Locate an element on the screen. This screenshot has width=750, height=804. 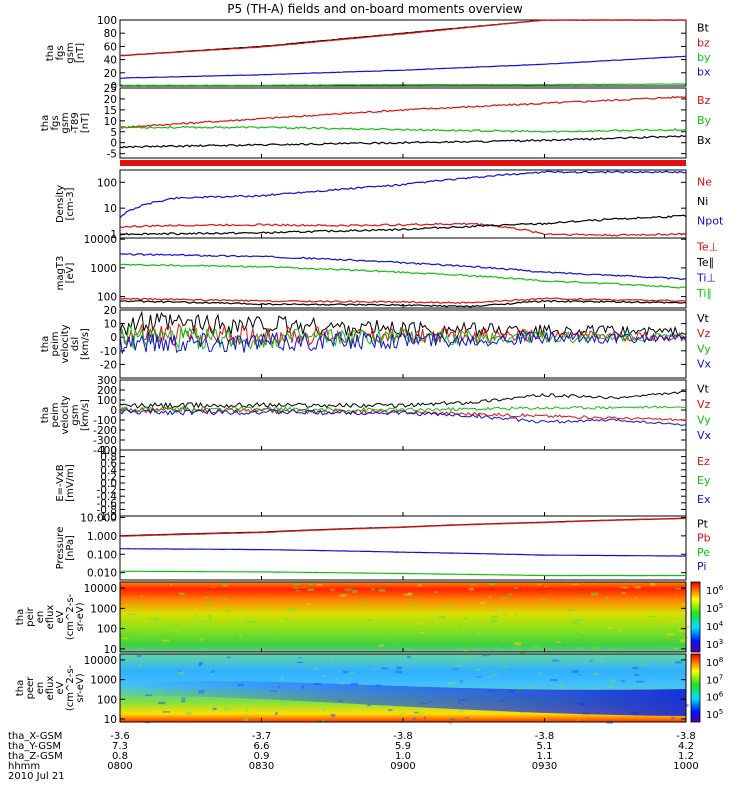
y-axis-label-line: [nT] is located at coordinates (85, 123).